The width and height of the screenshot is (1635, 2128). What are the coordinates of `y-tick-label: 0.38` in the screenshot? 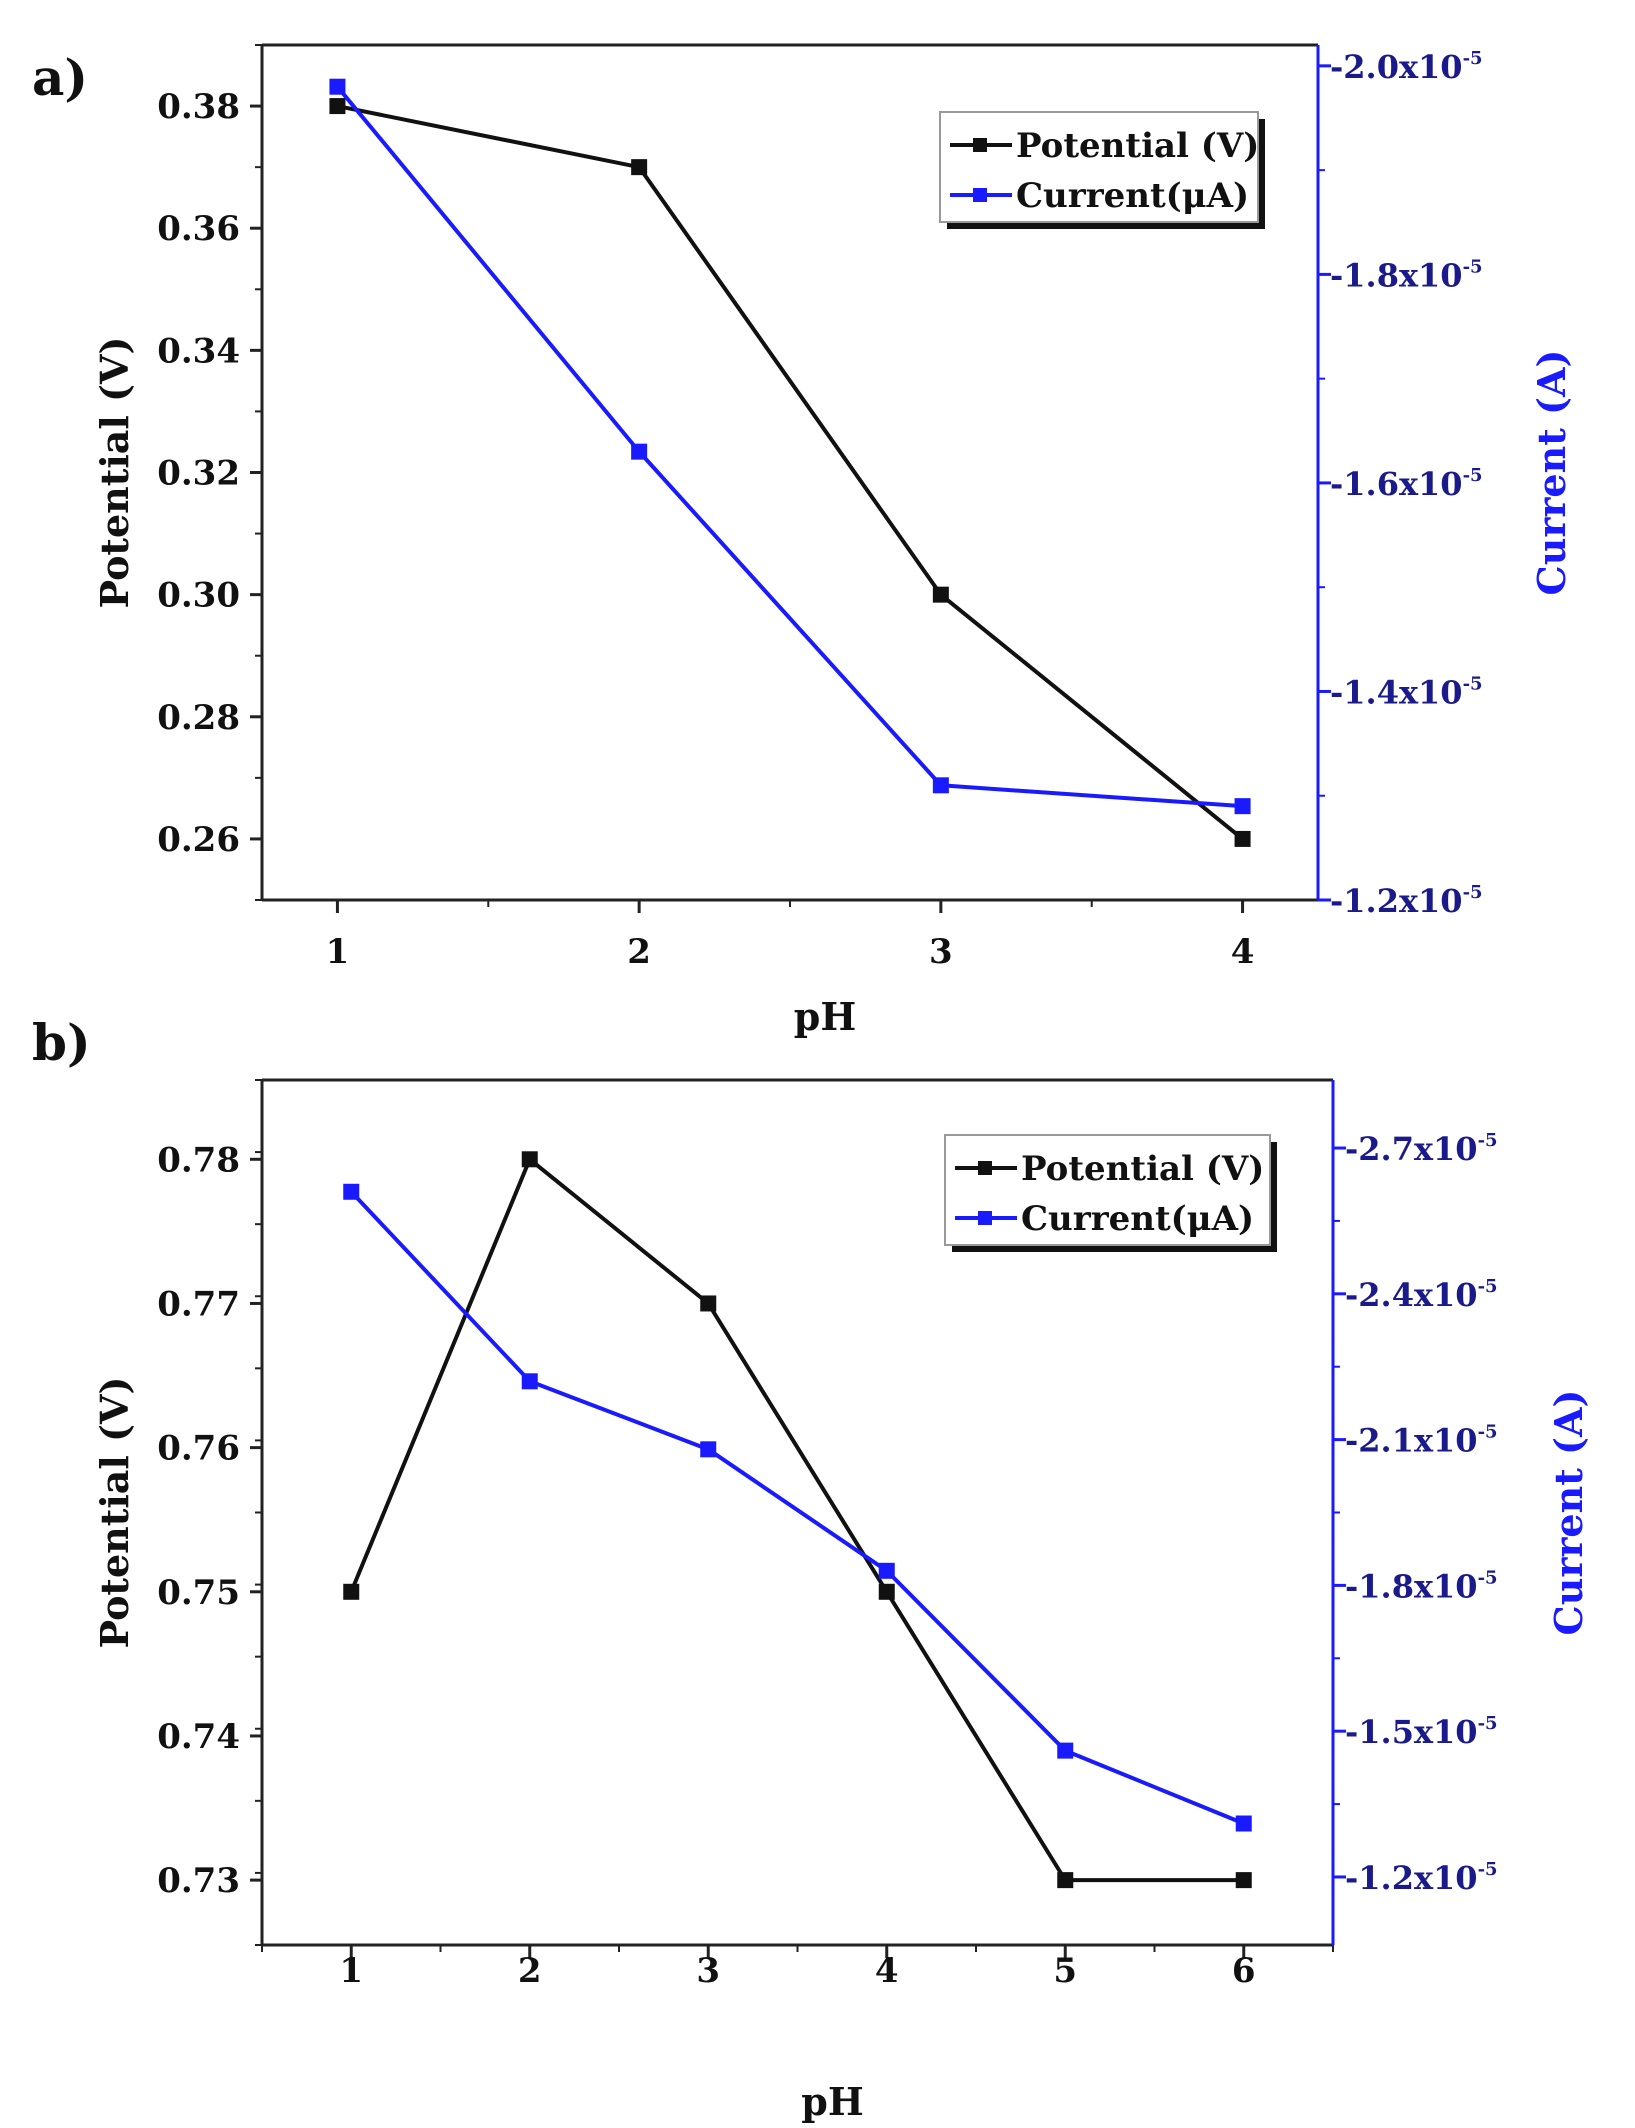 It's located at (198, 107).